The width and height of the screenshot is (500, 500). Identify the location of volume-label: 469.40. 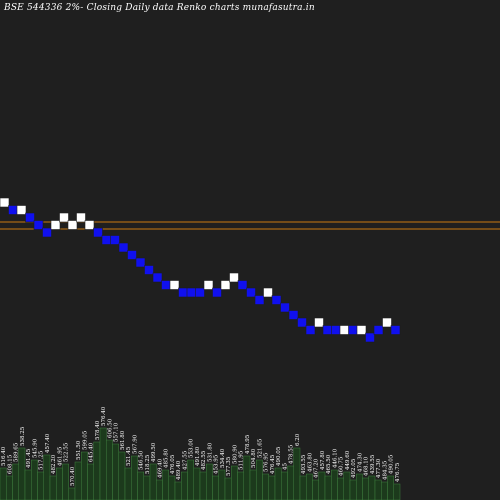
(160, 468).